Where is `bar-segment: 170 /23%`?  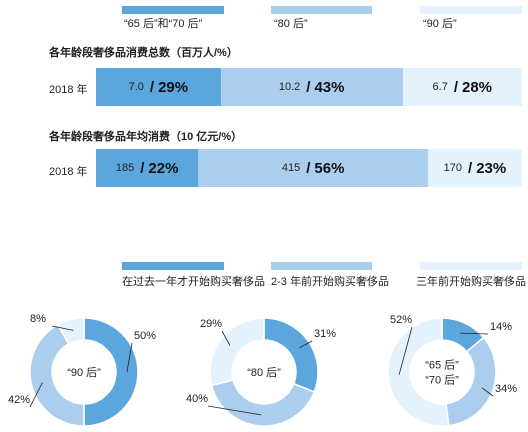
bar-segment: 170 /23% is located at coordinates (474, 168).